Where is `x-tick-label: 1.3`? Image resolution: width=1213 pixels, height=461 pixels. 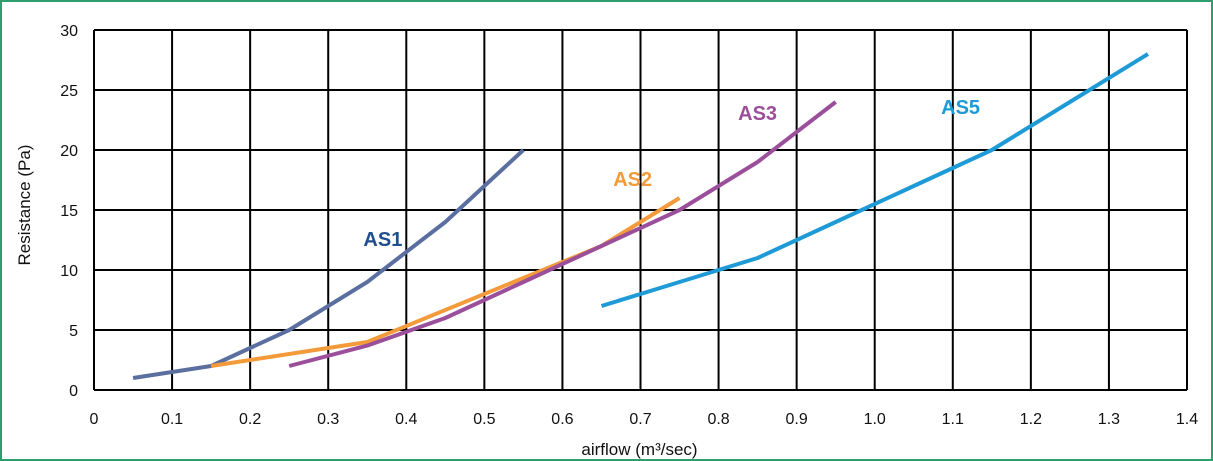 x-tick-label: 1.3 is located at coordinates (1109, 419).